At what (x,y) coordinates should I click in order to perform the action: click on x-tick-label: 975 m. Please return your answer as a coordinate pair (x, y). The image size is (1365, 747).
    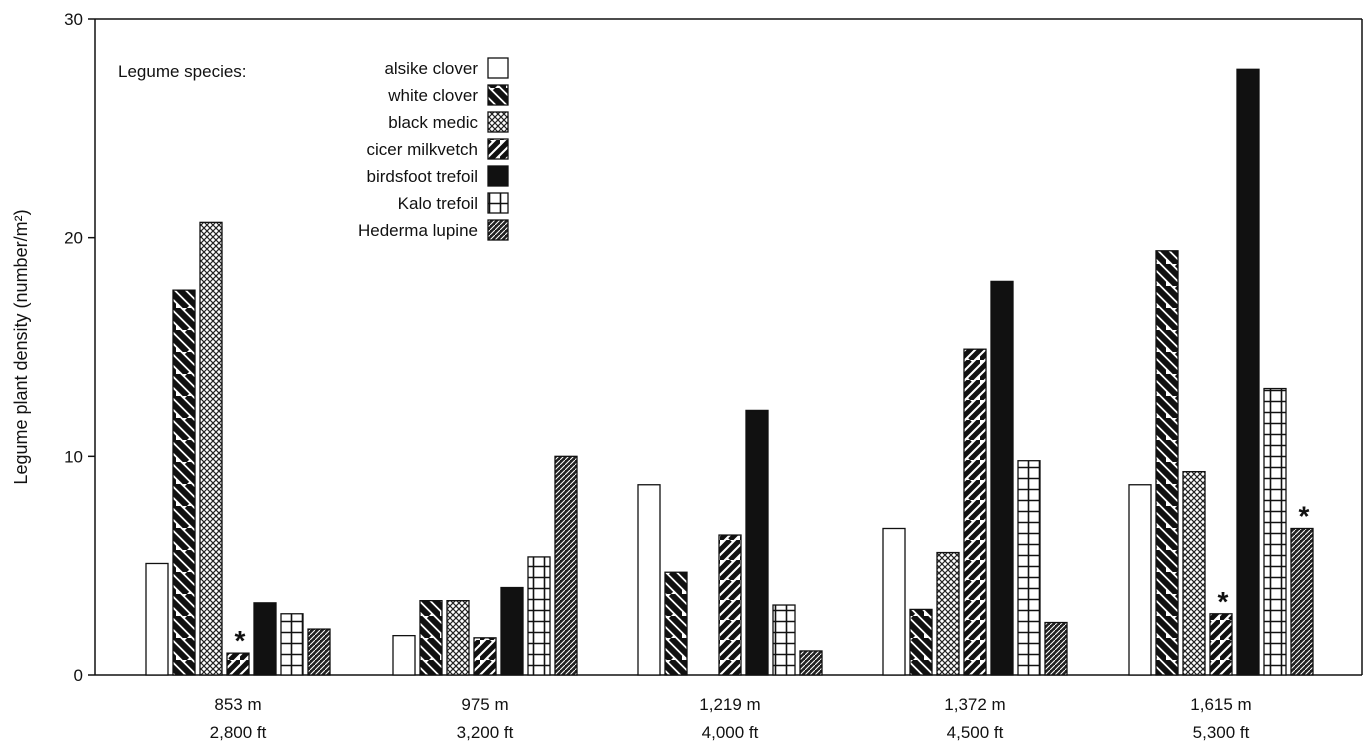
    Looking at the image, I should click on (484, 704).